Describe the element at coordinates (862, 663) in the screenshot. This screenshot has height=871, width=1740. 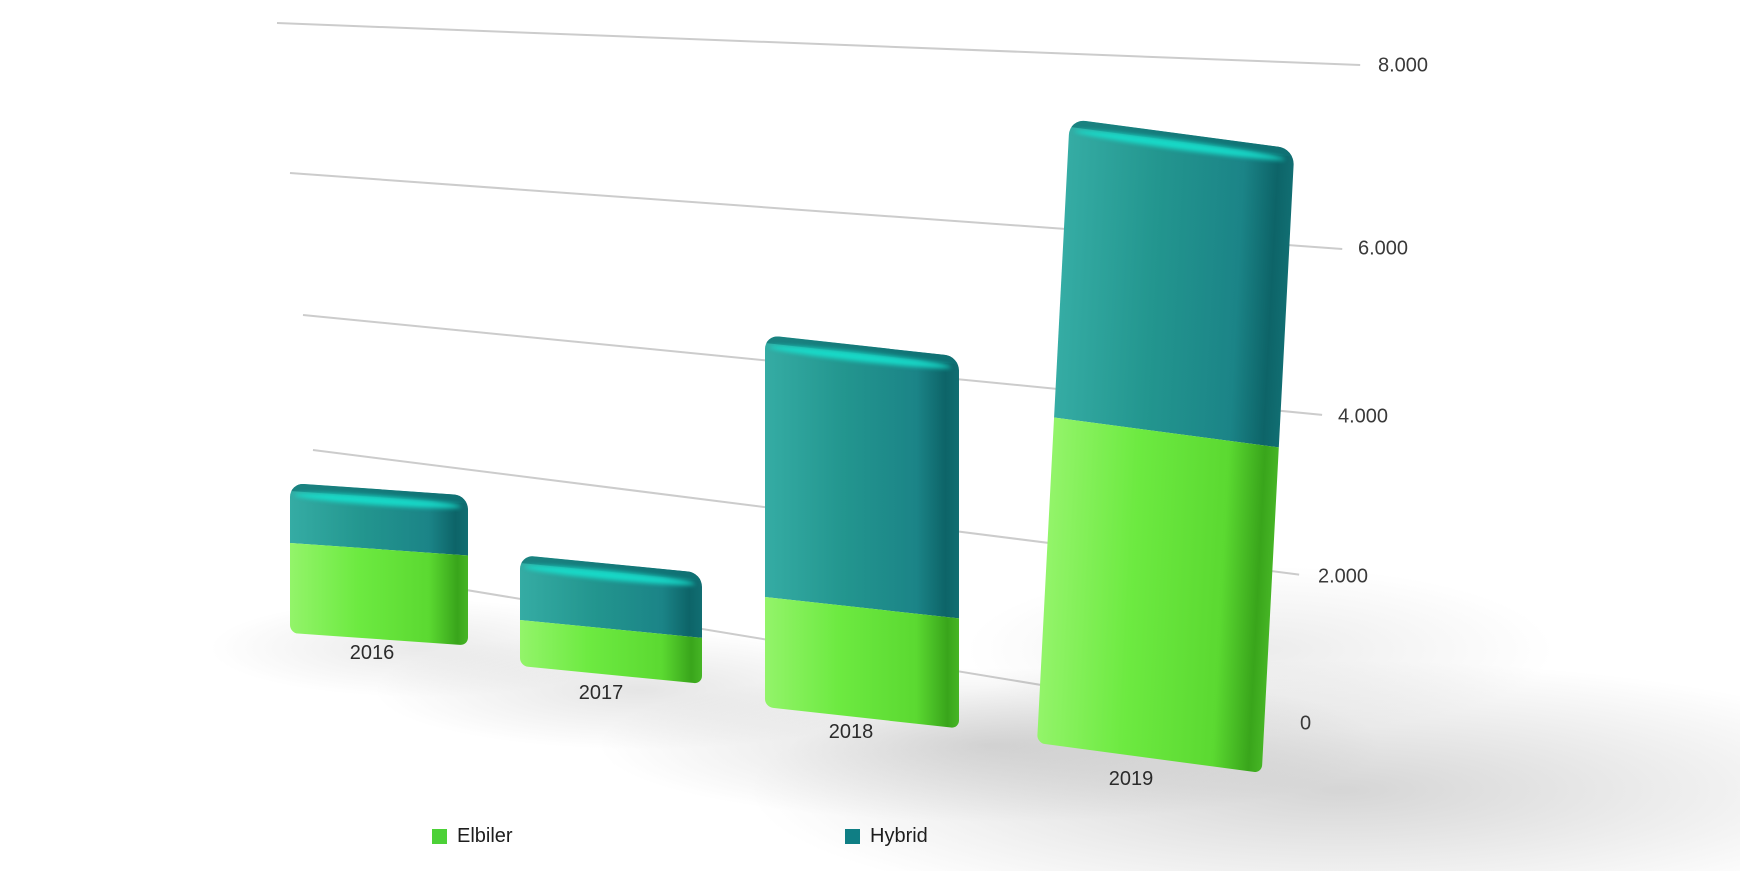
I see `bar-2018-elbiler-segment` at that location.